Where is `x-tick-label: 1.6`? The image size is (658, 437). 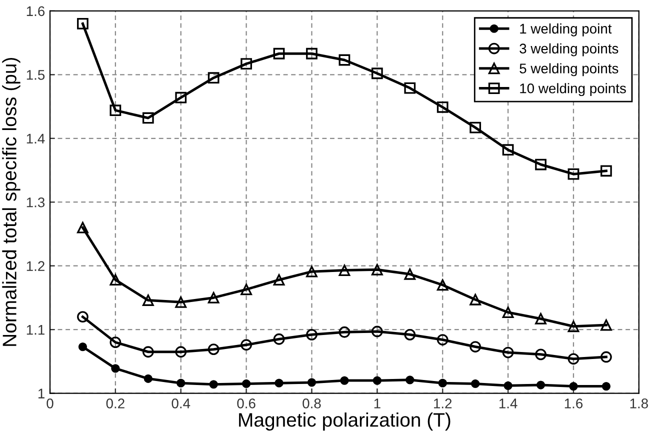 x-tick-label: 1.6 is located at coordinates (573, 403).